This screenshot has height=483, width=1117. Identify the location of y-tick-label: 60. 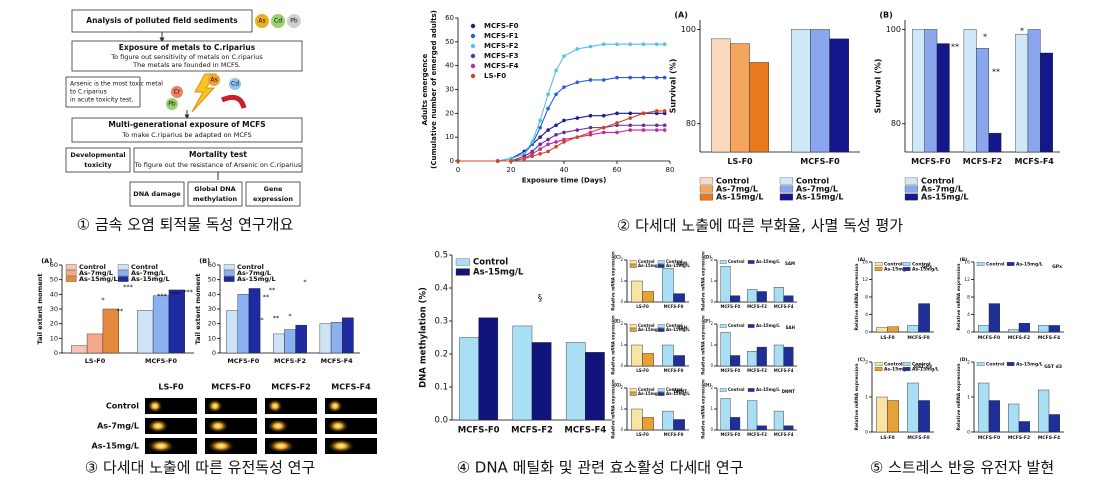
(449, 18).